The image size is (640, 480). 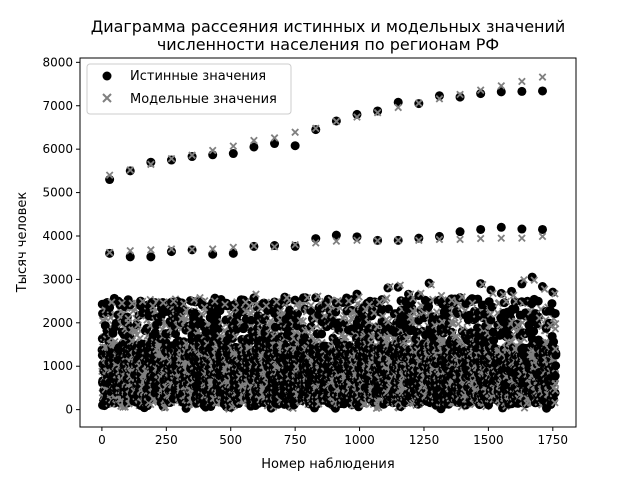 I want to click on legend-marker-true, so click(x=107, y=76).